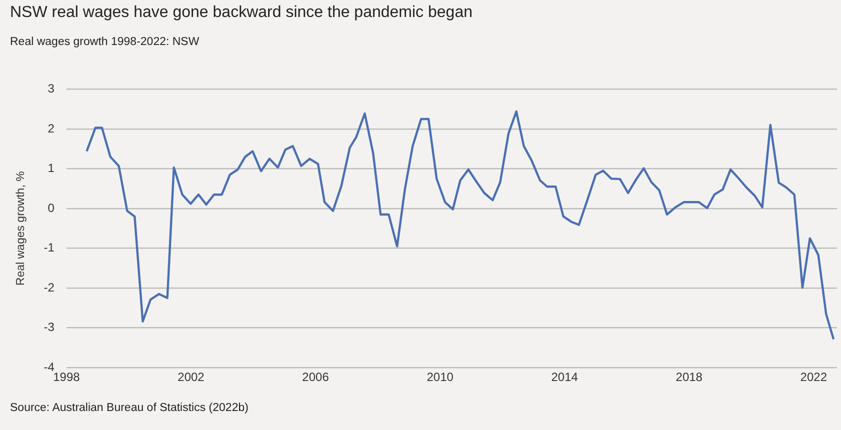  I want to click on source-note: Source: Australian Bureau of Statistics (2022b), so click(129, 408).